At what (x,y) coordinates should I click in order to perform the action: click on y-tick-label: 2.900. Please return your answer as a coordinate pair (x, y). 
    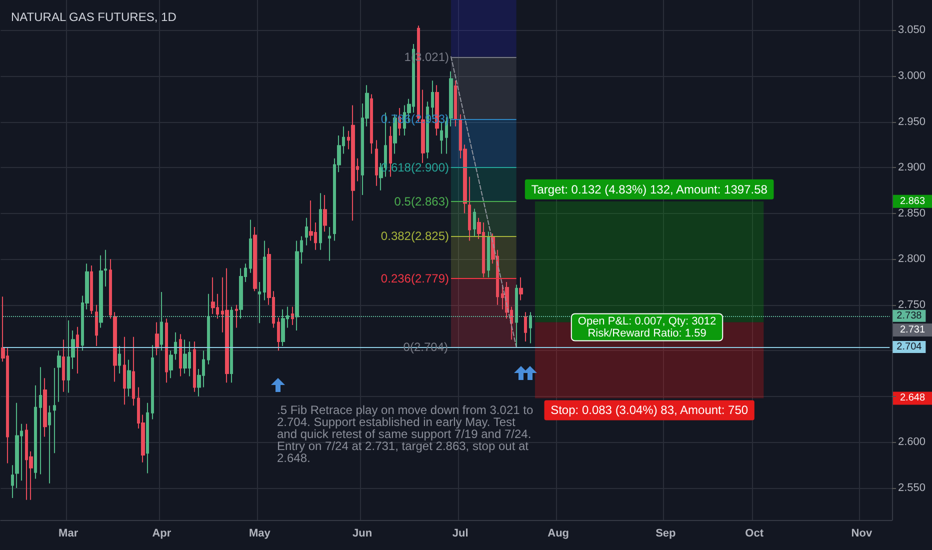
    Looking at the image, I should click on (912, 168).